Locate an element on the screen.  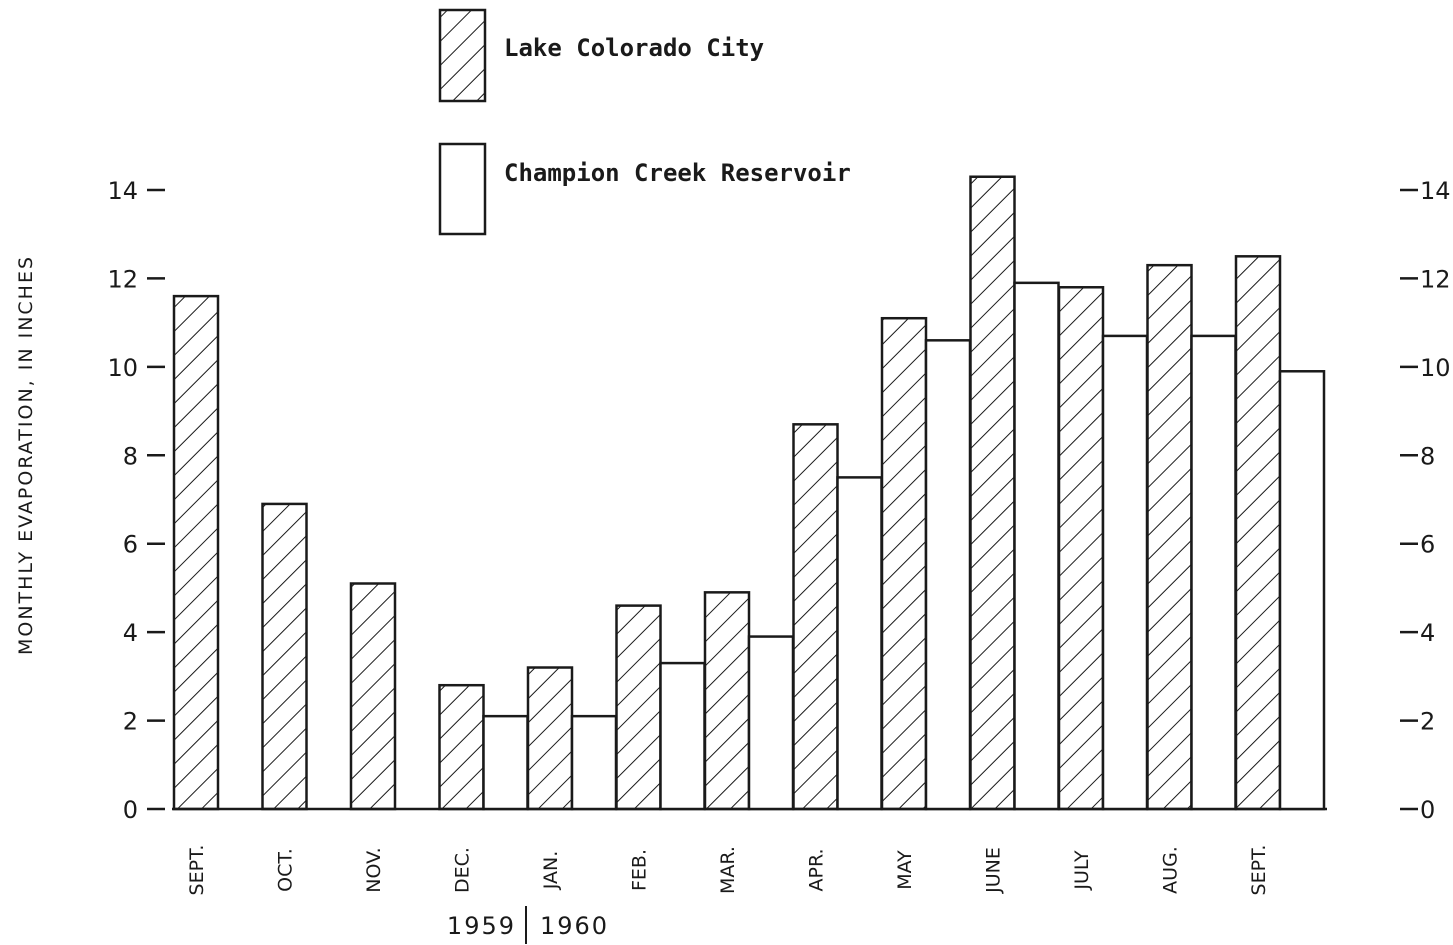
left-tick-label: 10 is located at coordinates (122, 368).